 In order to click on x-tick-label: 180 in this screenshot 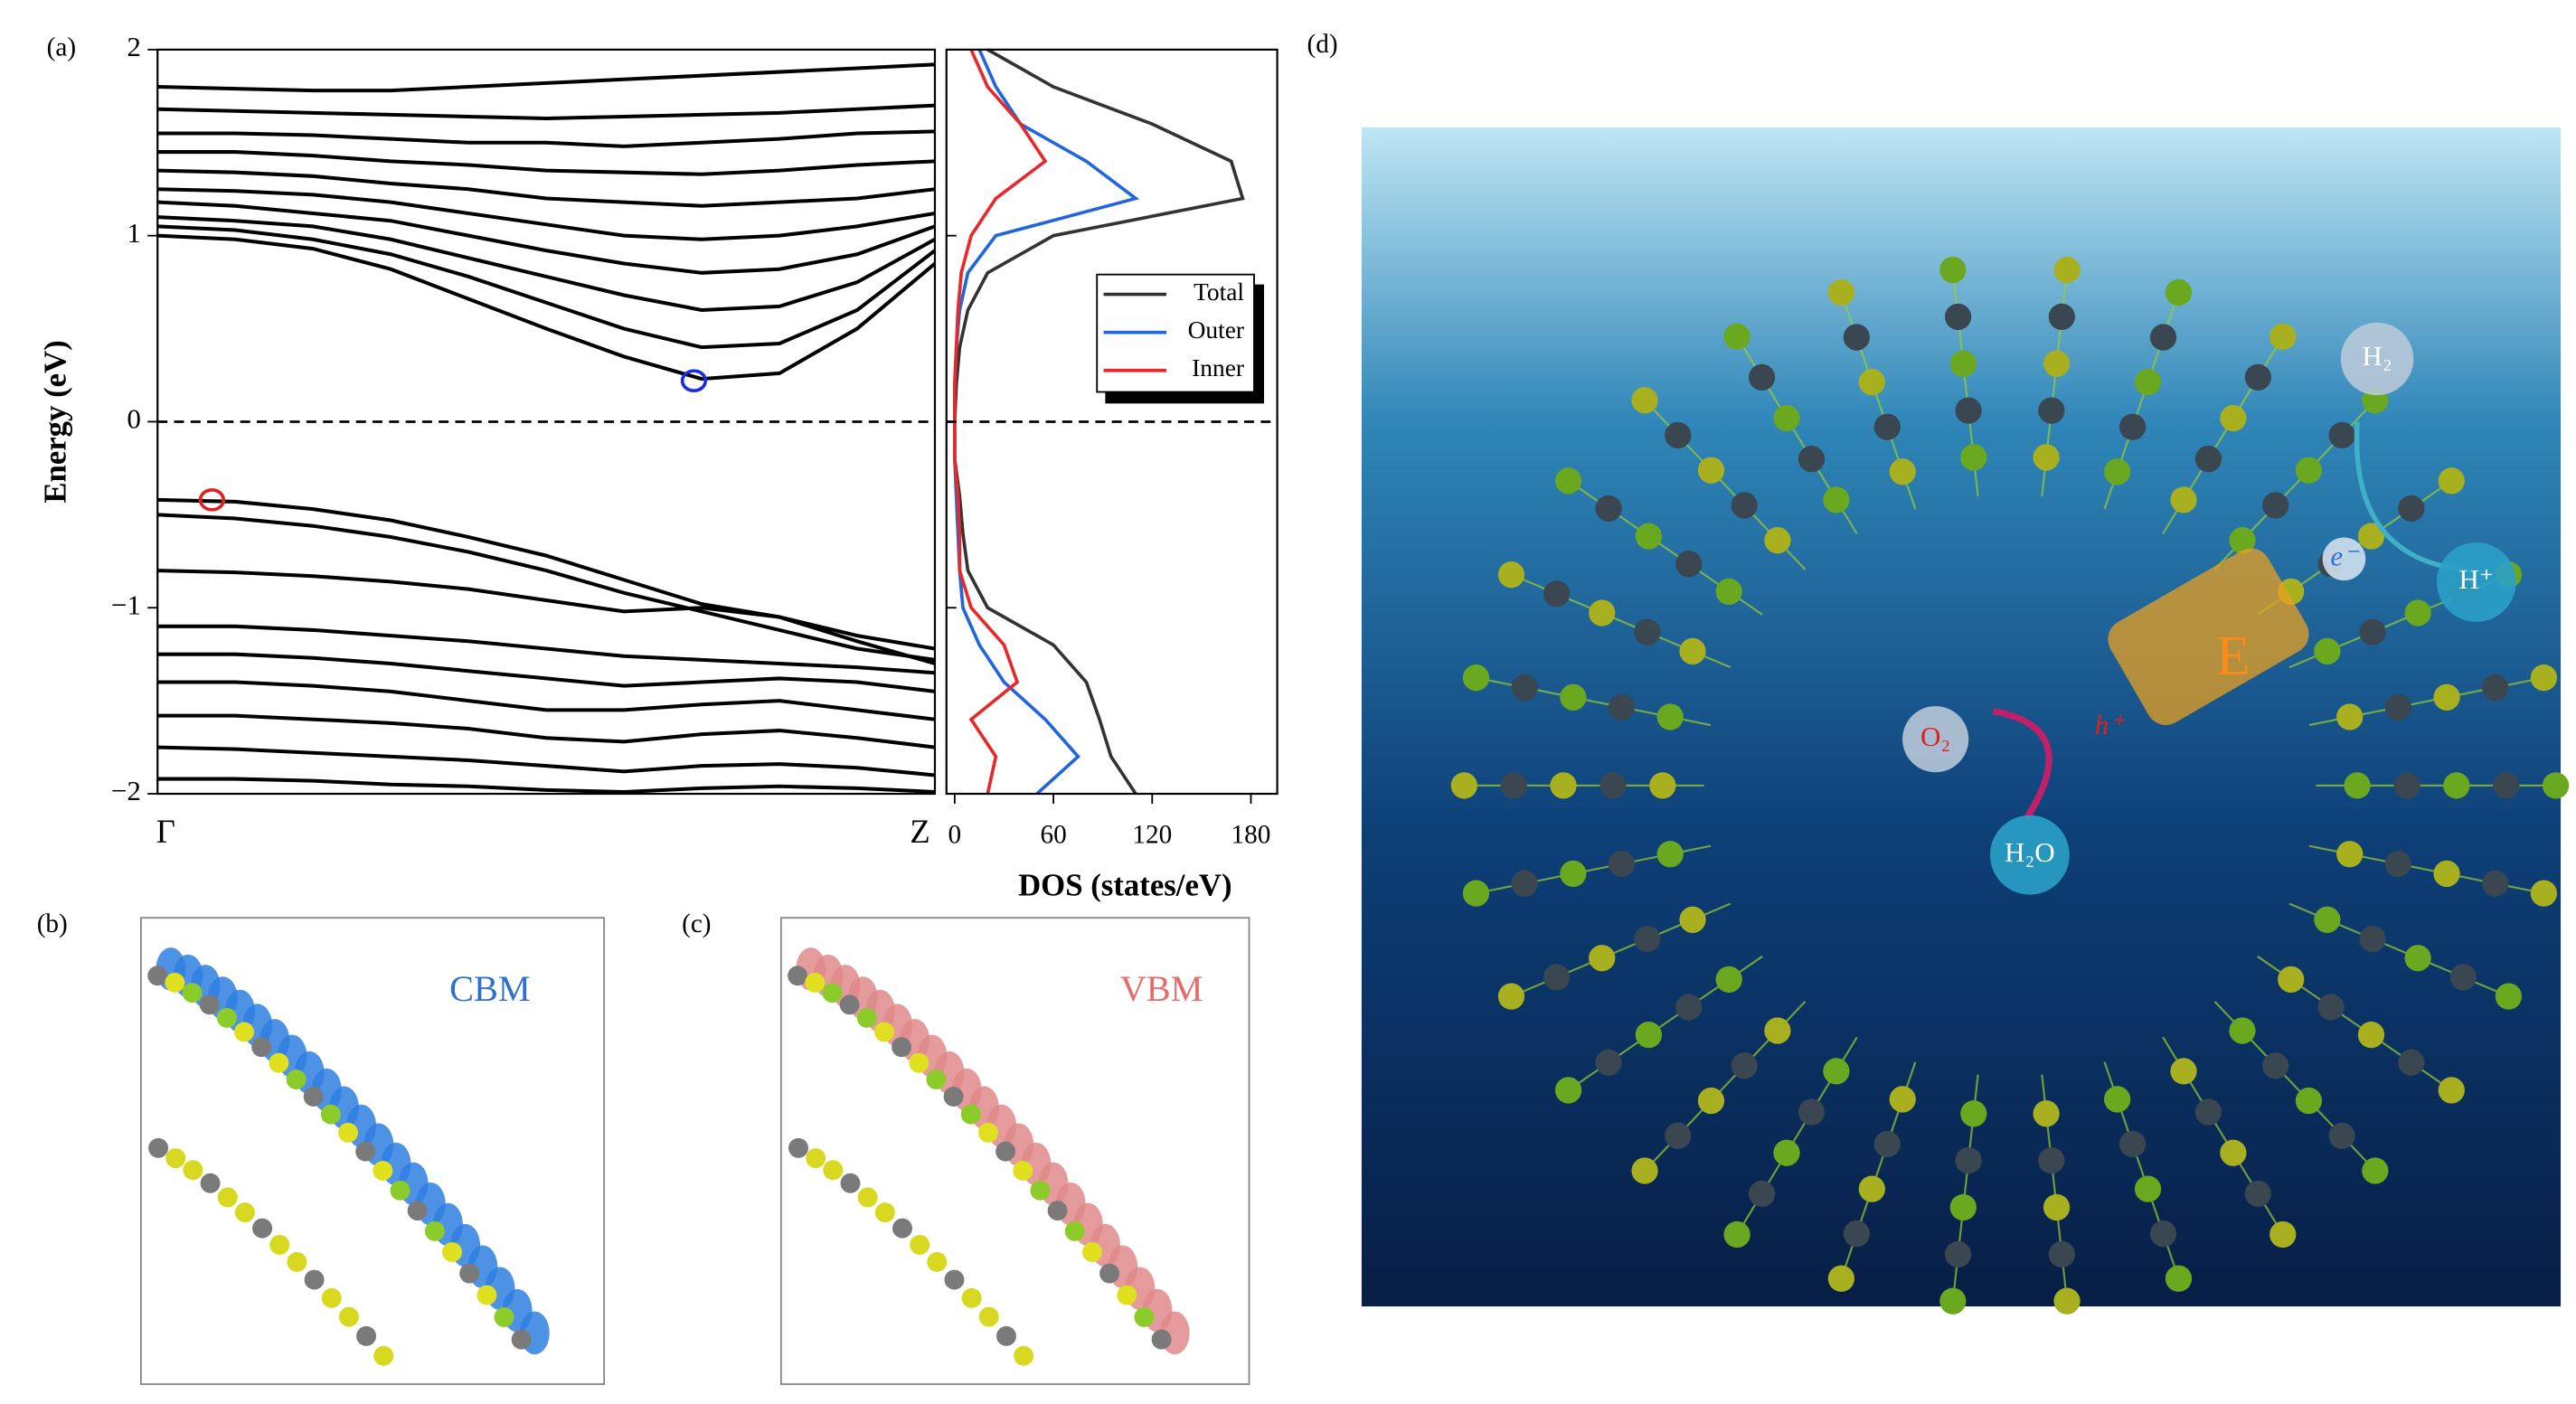, I will do `click(1251, 834)`.